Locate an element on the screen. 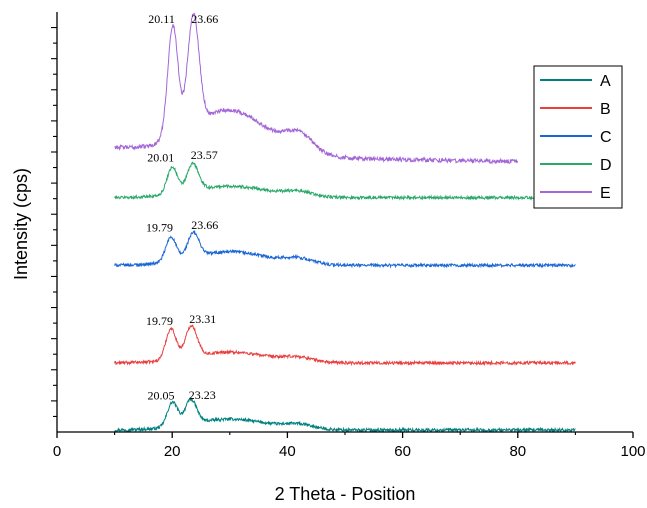 The width and height of the screenshot is (647, 508). x-tick-label: 60 is located at coordinates (402, 451).